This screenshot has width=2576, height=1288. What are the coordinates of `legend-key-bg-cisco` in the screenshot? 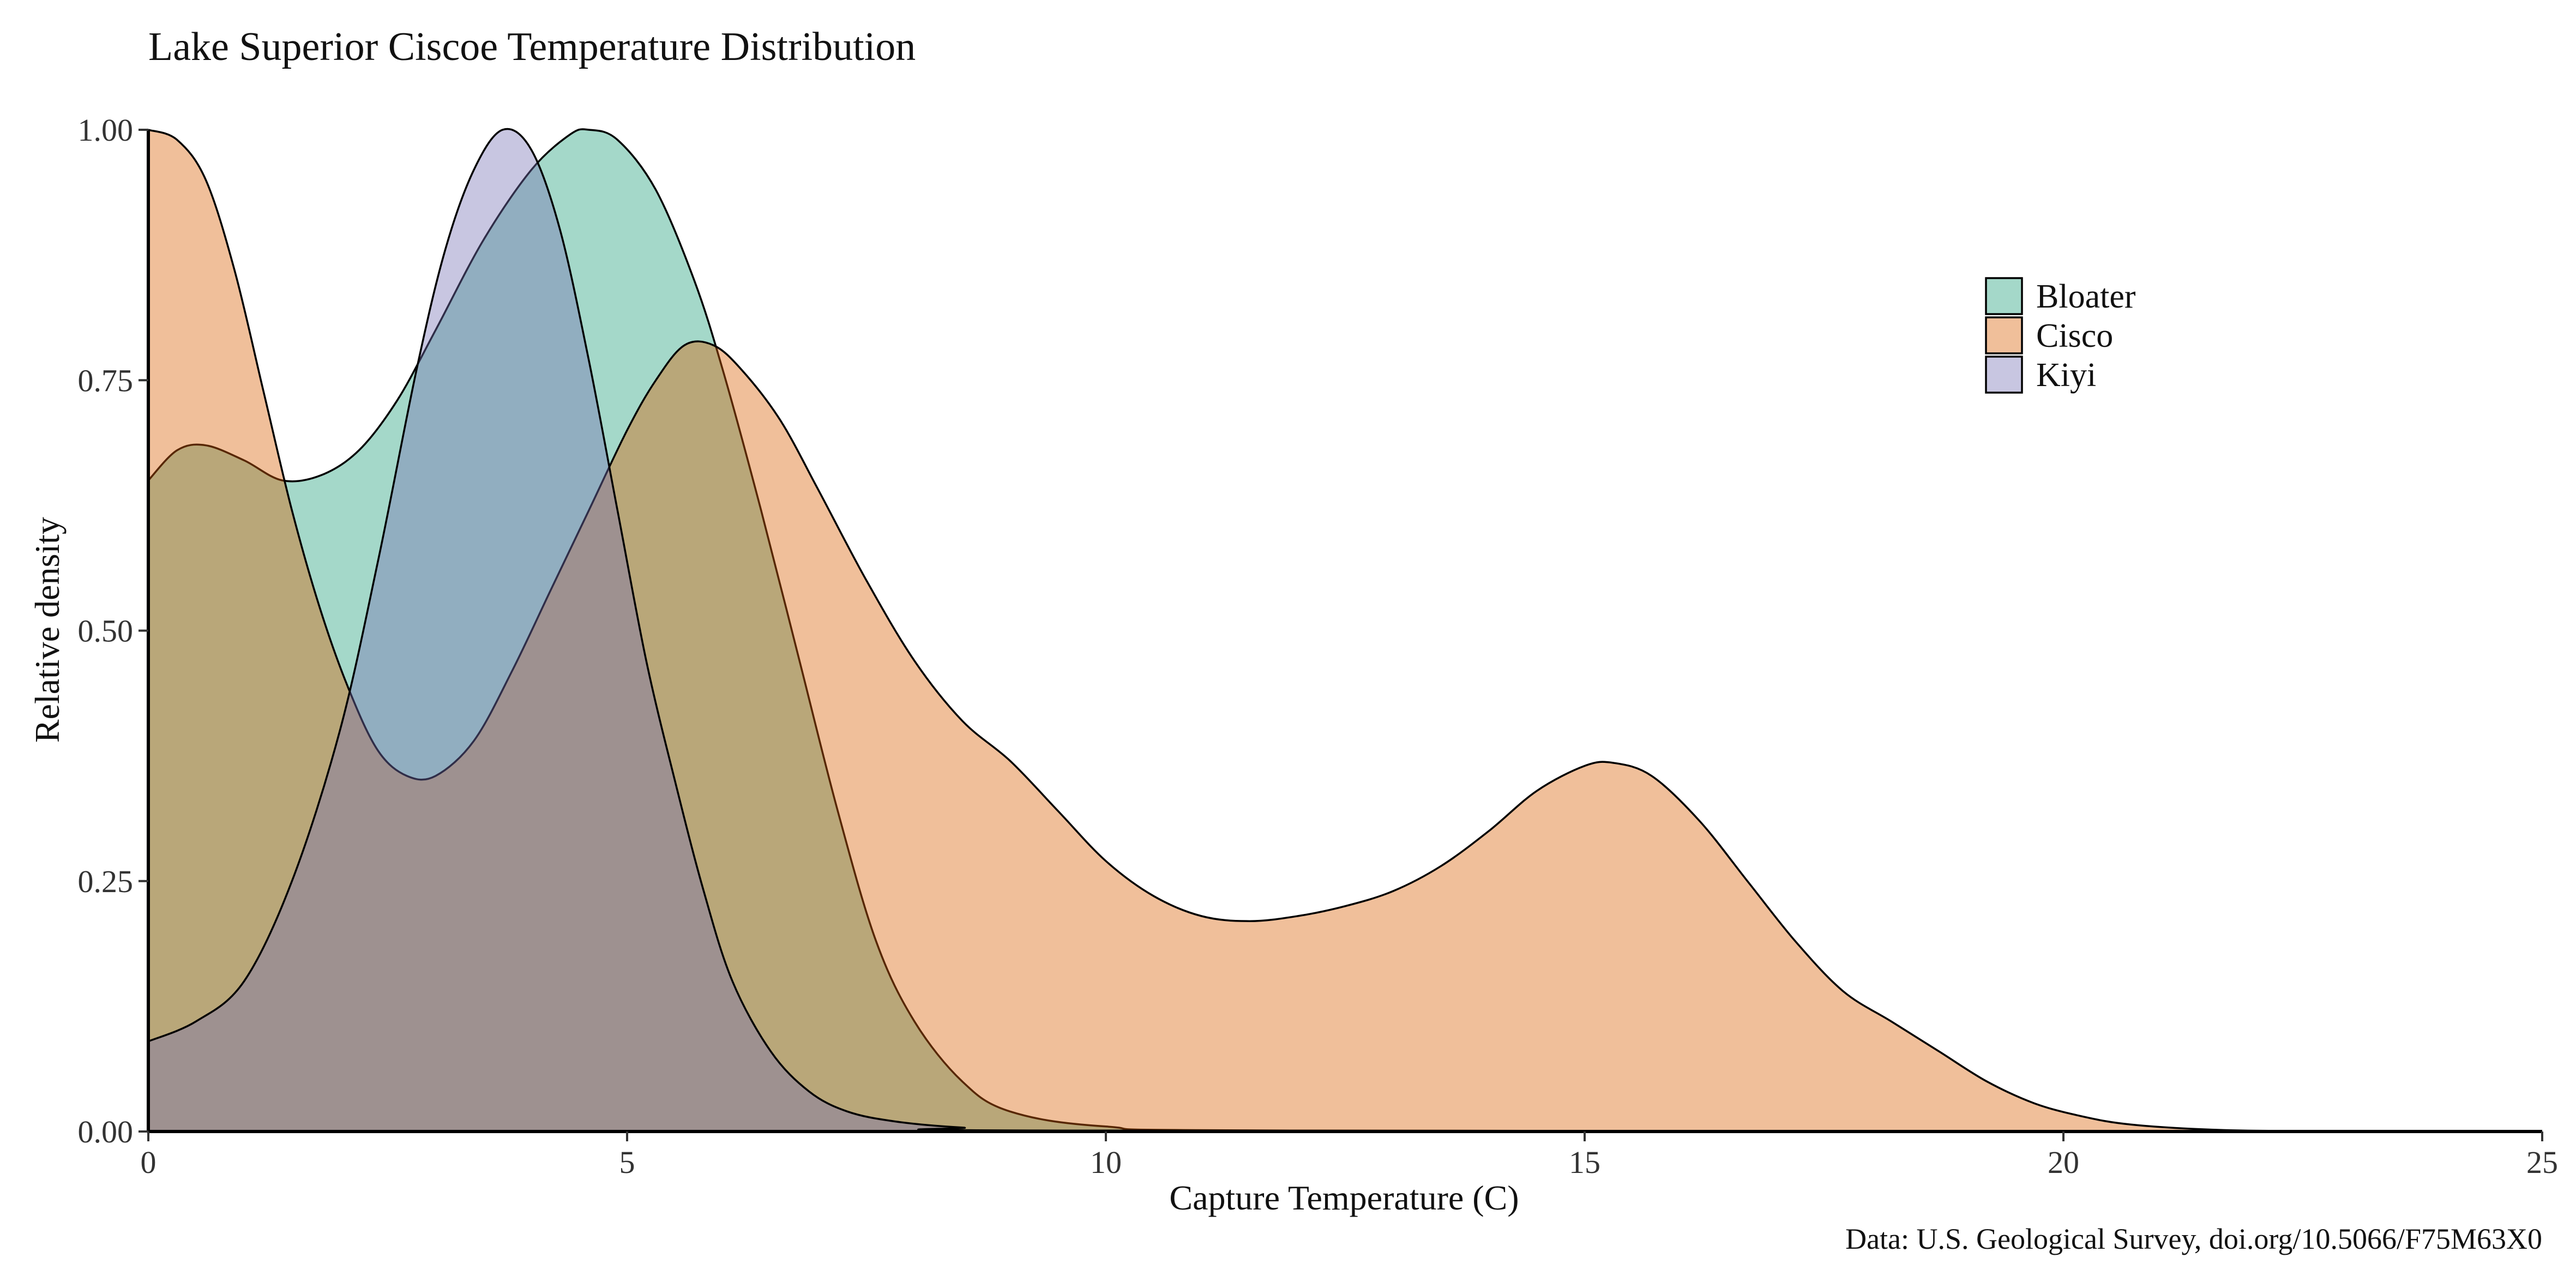 It's located at (2004, 335).